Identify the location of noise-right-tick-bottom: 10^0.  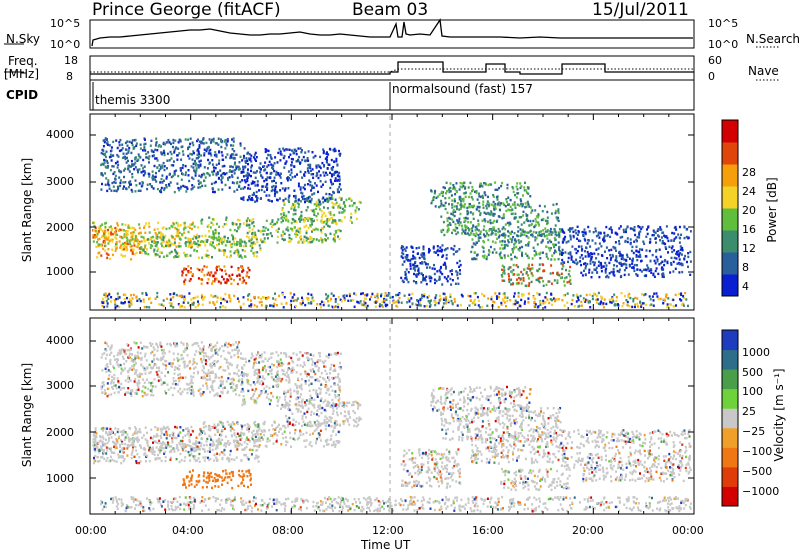
(723, 44).